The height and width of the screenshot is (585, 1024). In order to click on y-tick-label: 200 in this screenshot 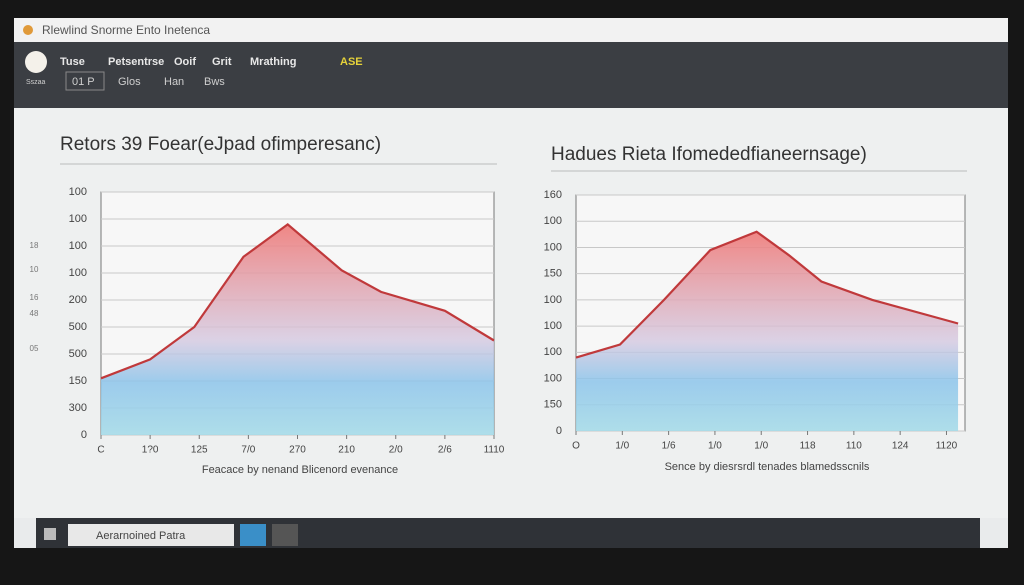, I will do `click(78, 300)`.